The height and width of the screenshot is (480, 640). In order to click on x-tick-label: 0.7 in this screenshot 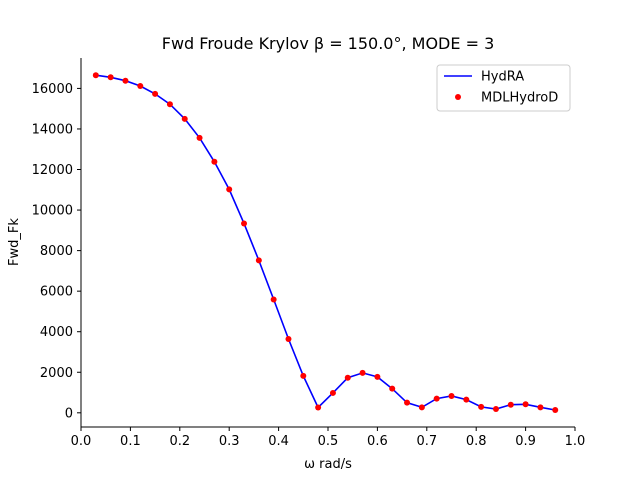, I will do `click(426, 441)`.